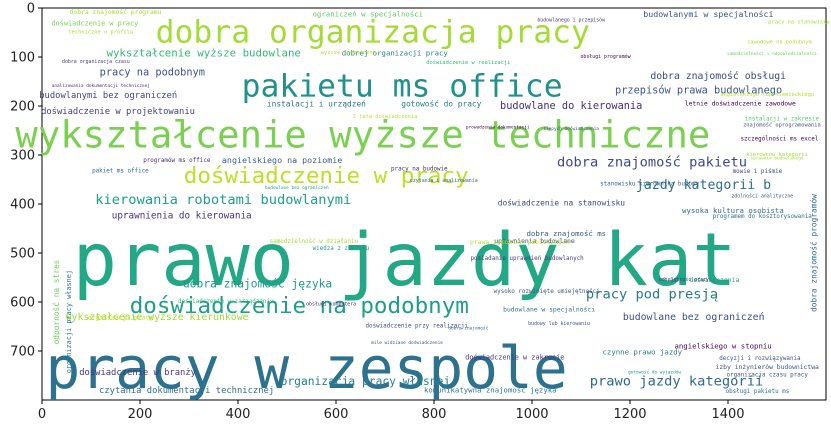 Image resolution: width=831 pixels, height=436 pixels. I want to click on word: angielskiego na poziomie, so click(282, 160).